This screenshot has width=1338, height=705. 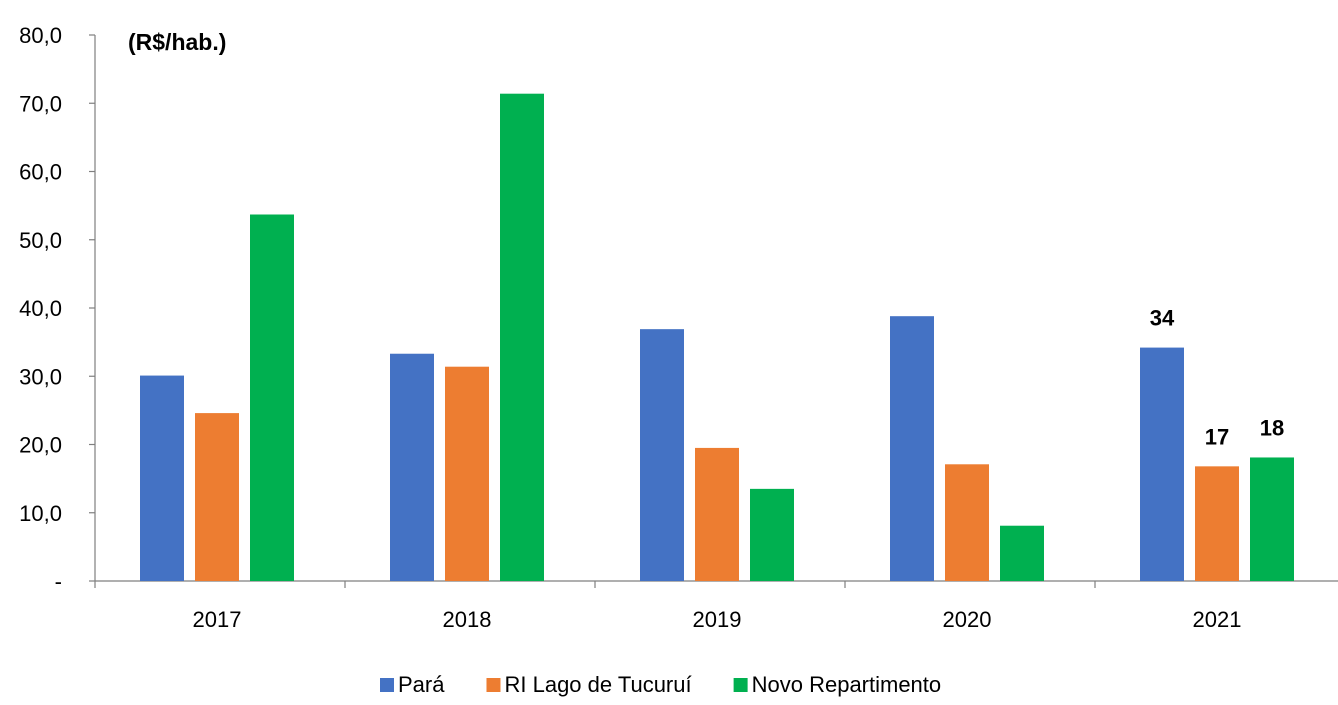 I want to click on y-tick-label: 70,0, so click(x=40, y=103).